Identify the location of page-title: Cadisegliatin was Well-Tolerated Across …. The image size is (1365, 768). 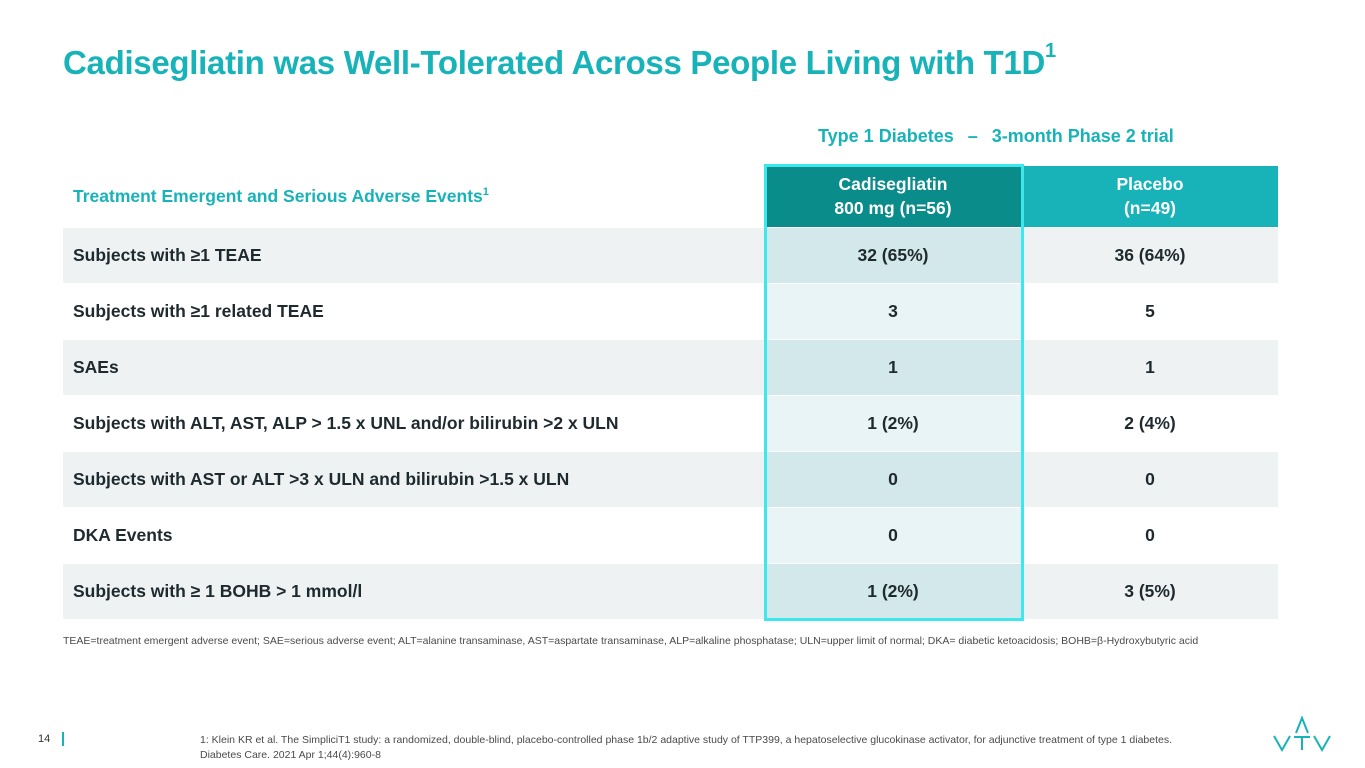
(559, 60).